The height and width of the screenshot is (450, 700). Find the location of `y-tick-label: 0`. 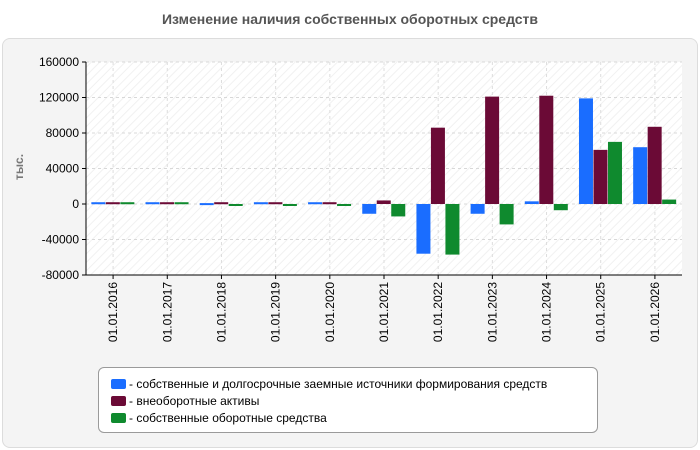

y-tick-label: 0 is located at coordinates (75, 204).